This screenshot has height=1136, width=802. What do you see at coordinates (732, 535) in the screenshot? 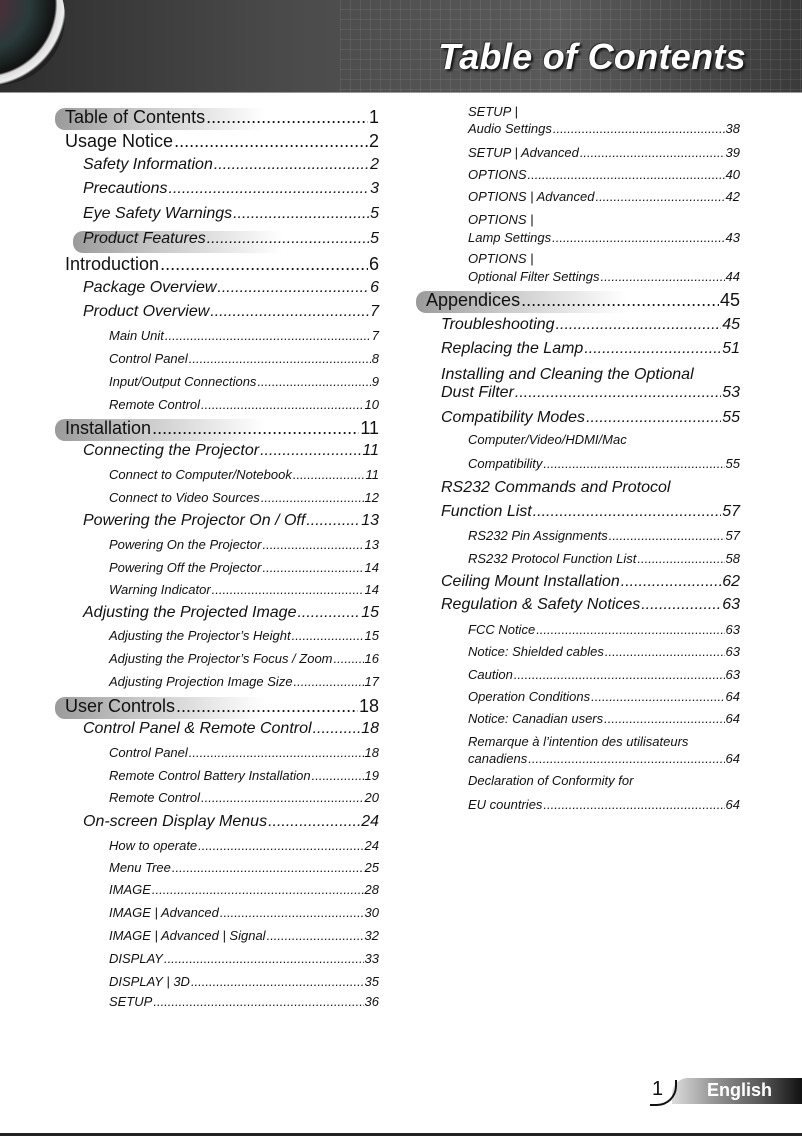
I see `toc-entry-page: 57` at bounding box center [732, 535].